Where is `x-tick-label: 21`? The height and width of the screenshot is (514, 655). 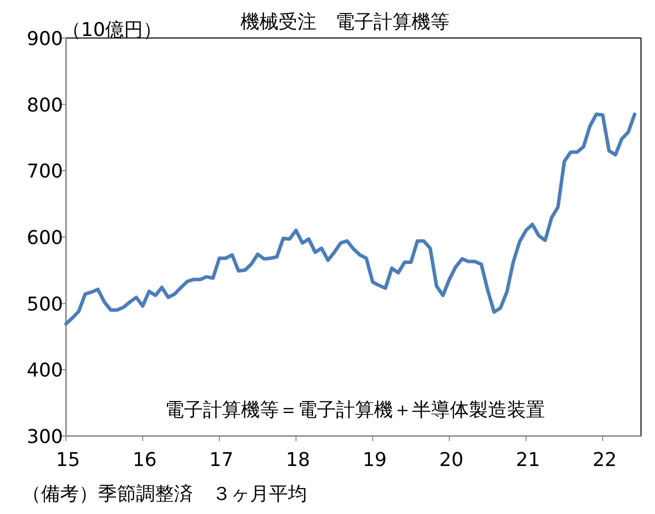 x-tick-label: 21 is located at coordinates (528, 460).